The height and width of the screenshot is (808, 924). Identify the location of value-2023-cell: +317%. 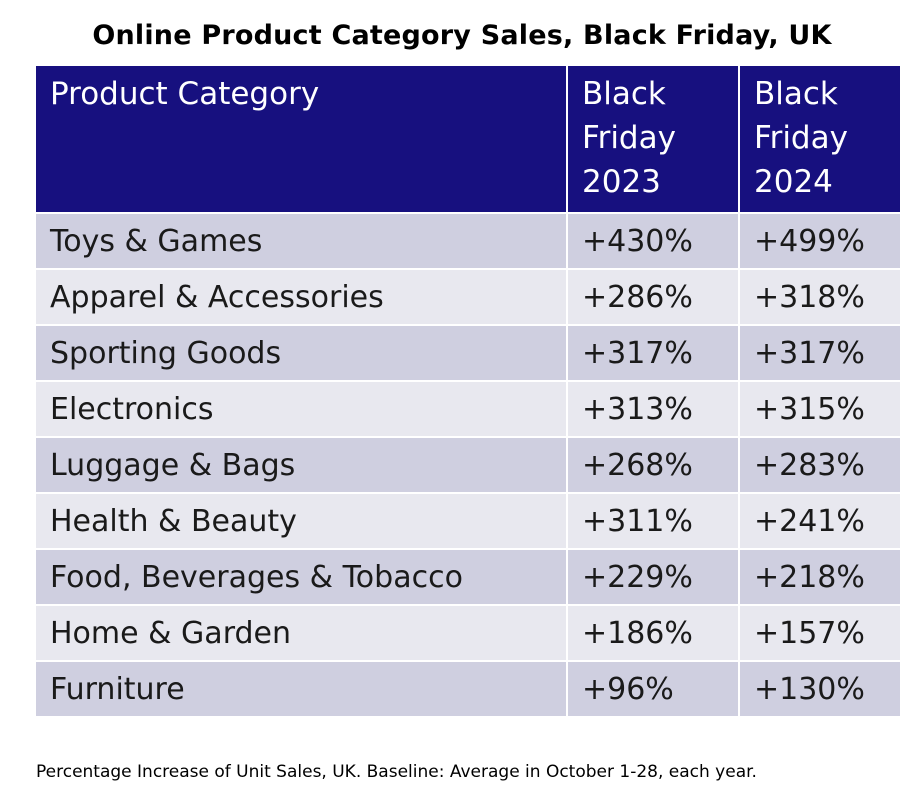
(653, 353).